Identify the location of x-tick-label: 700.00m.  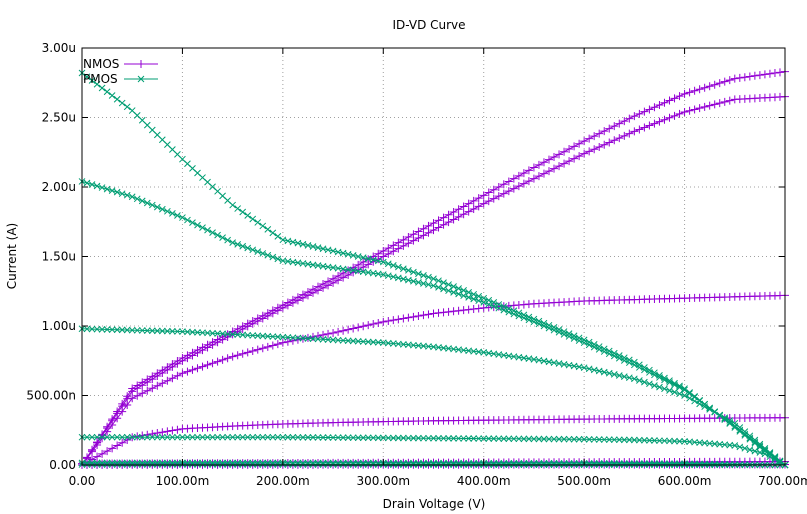
(782, 481).